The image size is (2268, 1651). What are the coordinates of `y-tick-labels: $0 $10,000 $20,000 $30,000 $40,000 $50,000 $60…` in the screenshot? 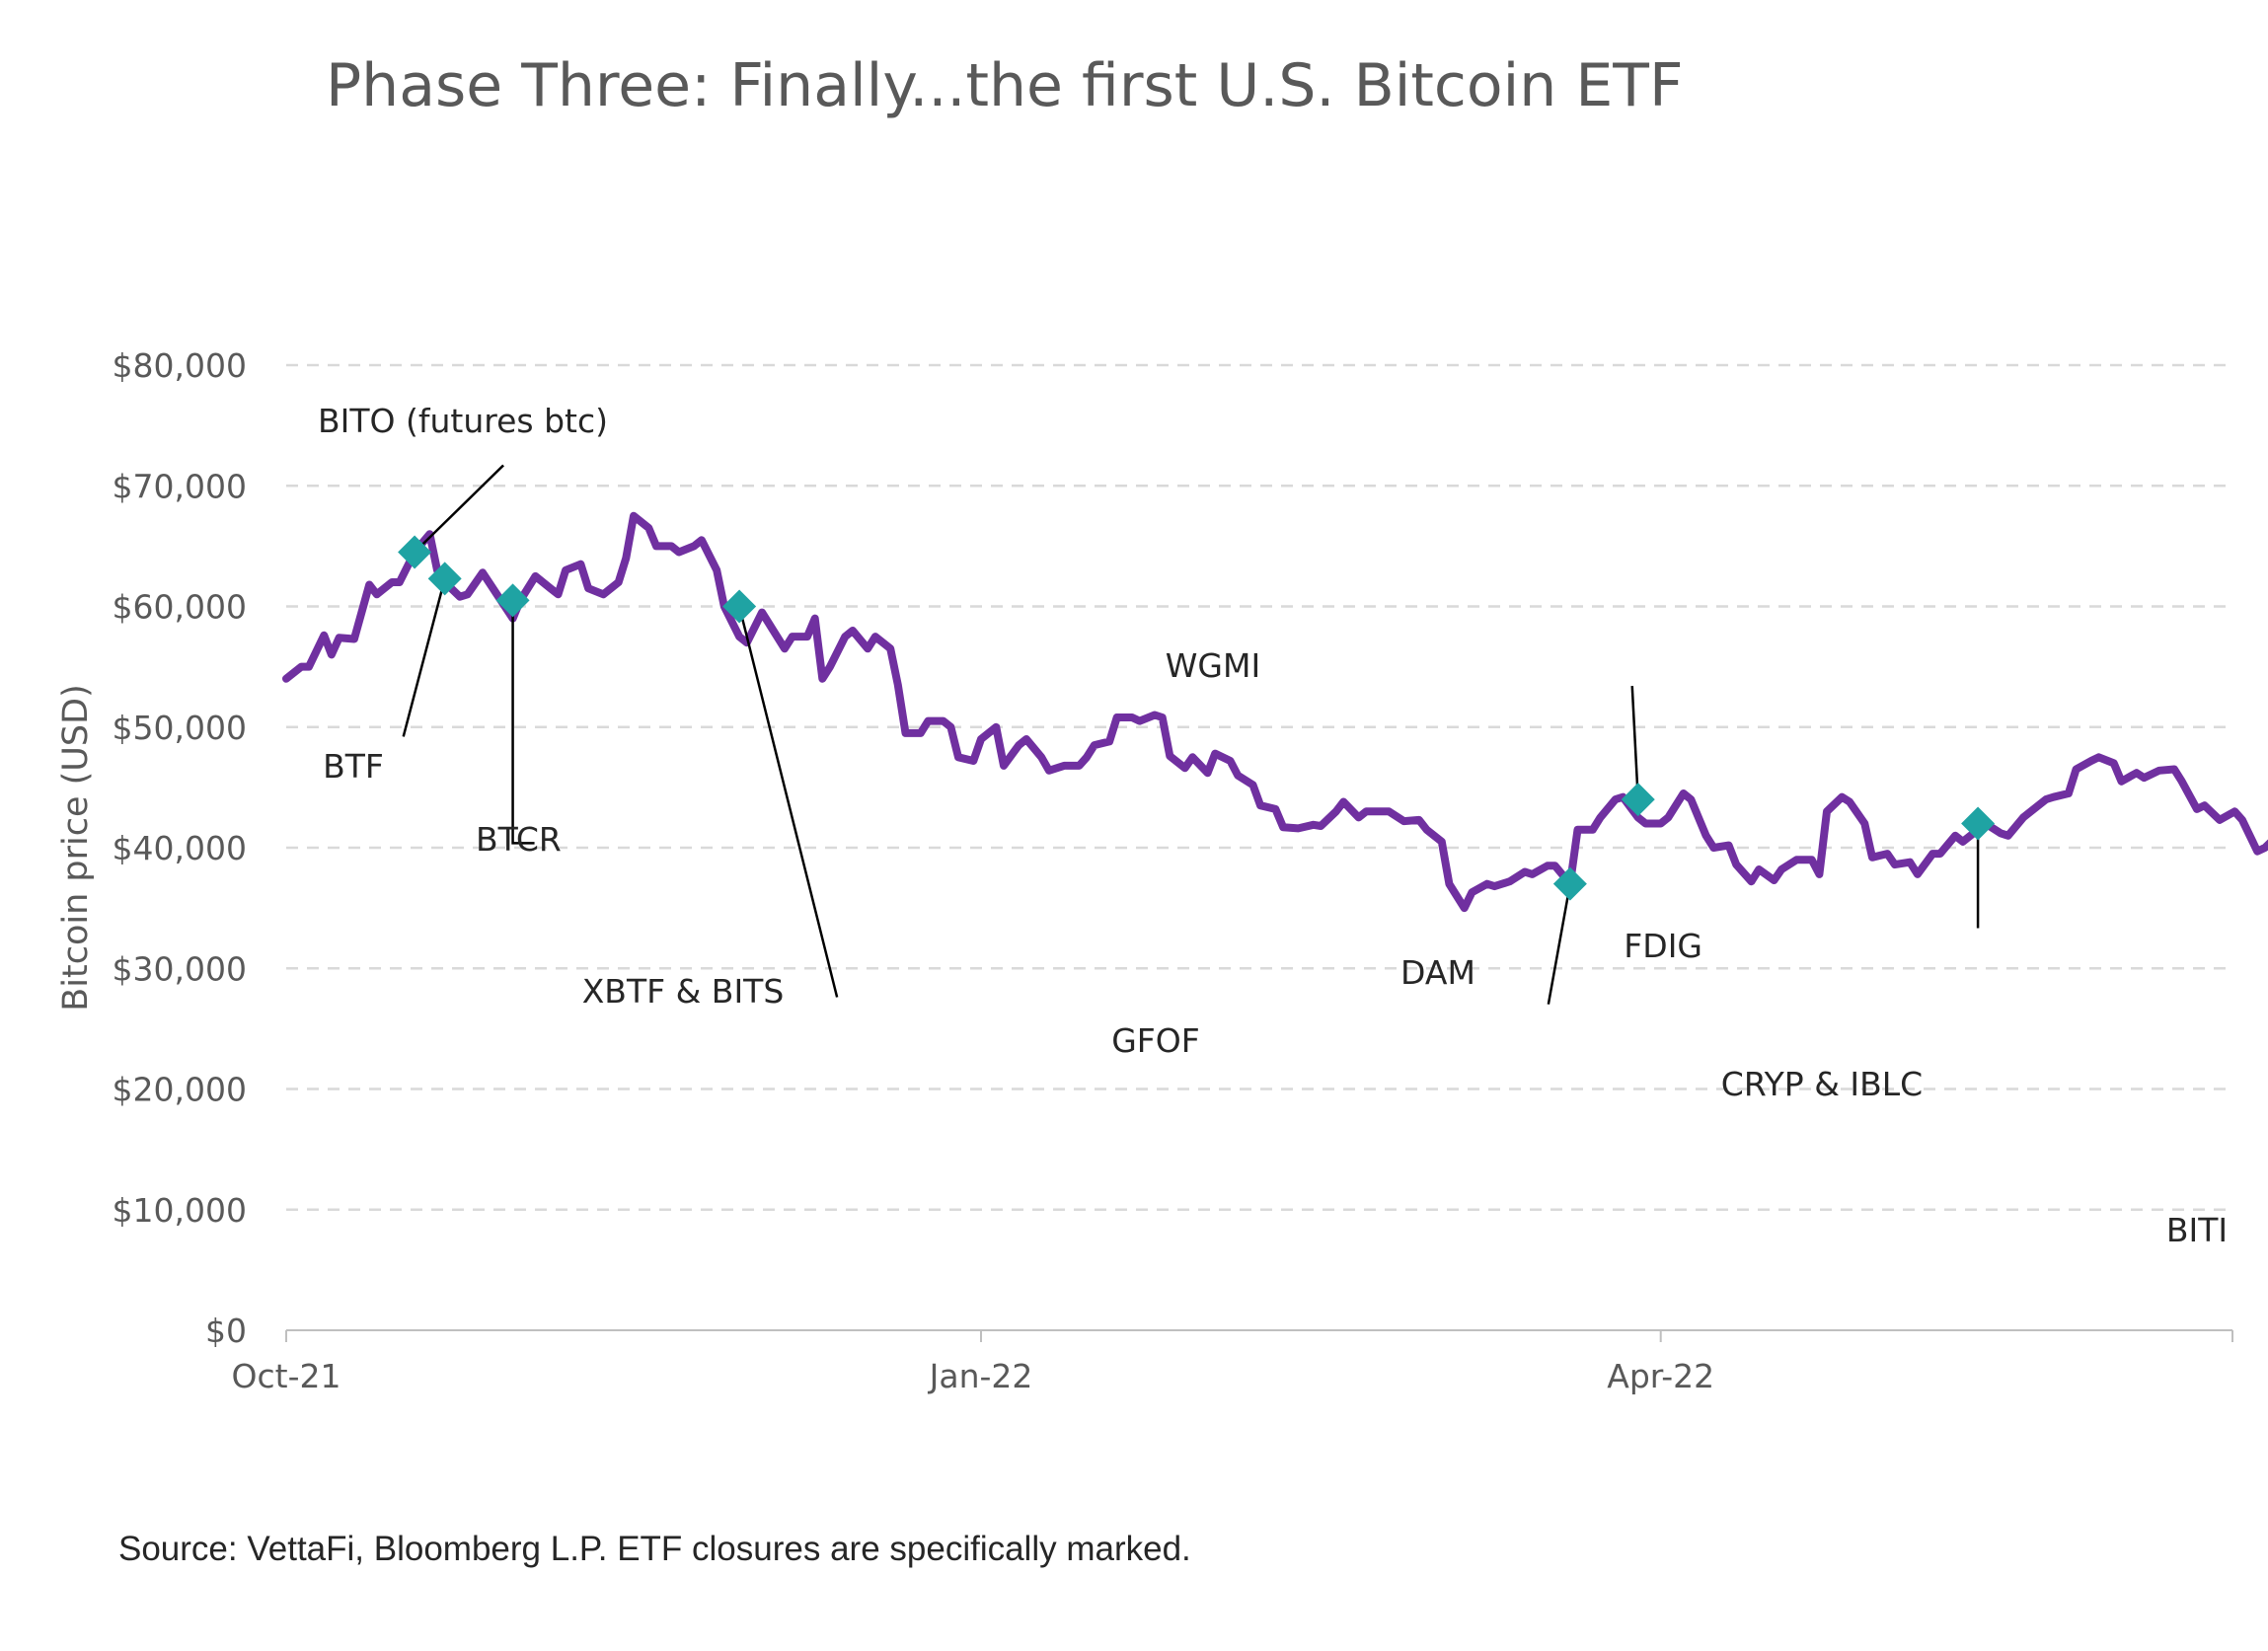 It's located at (180, 848).